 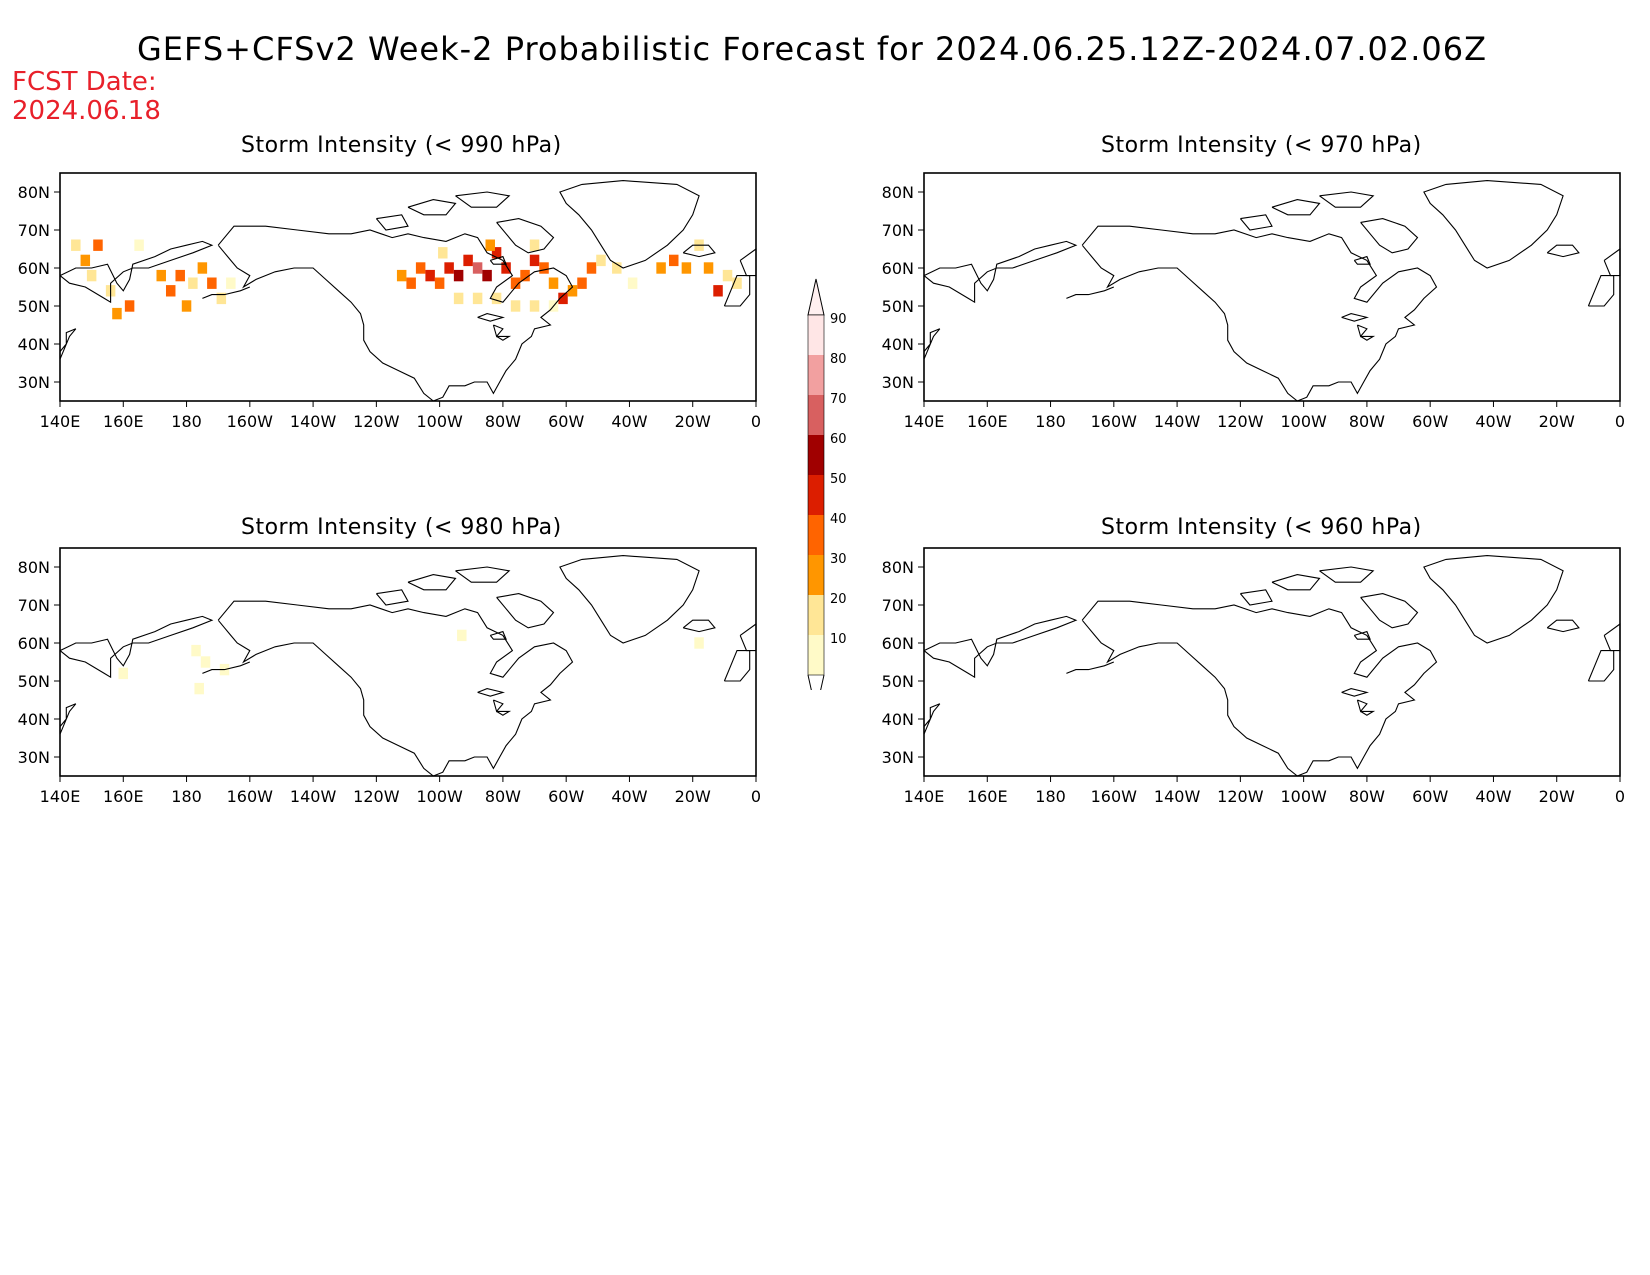 What do you see at coordinates (1303, 796) in the screenshot?
I see `lon-tick-label: 100W` at bounding box center [1303, 796].